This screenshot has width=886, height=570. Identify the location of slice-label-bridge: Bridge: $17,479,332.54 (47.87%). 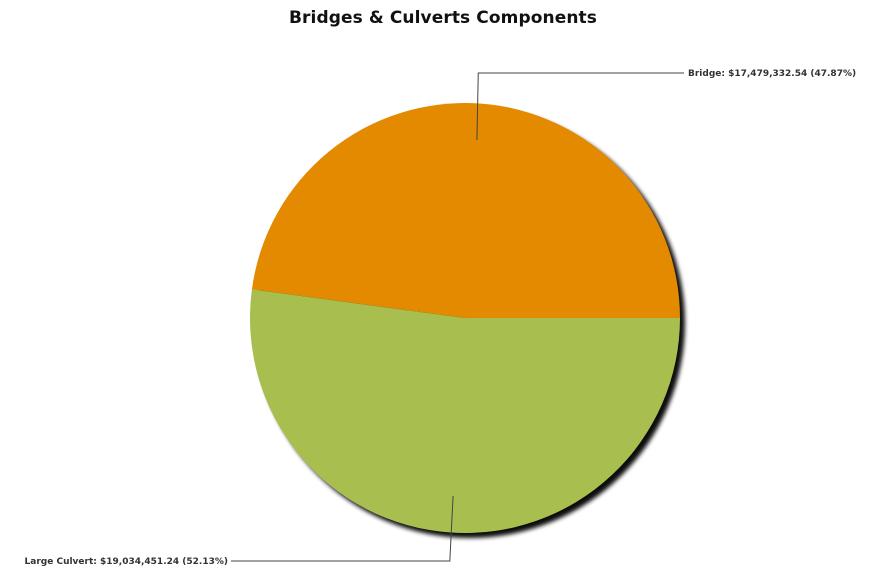
(772, 74).